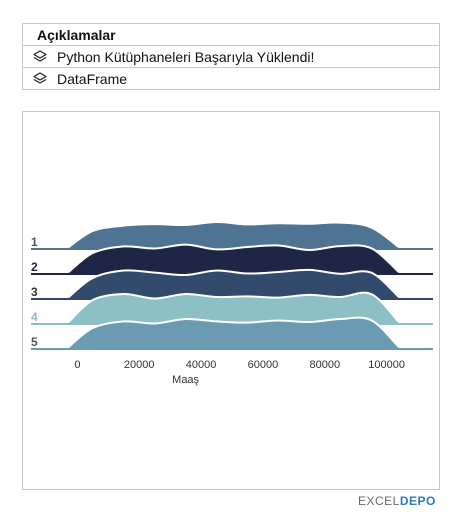  Describe the element at coordinates (201, 365) in the screenshot. I see `x-tick-label: 40000` at that location.